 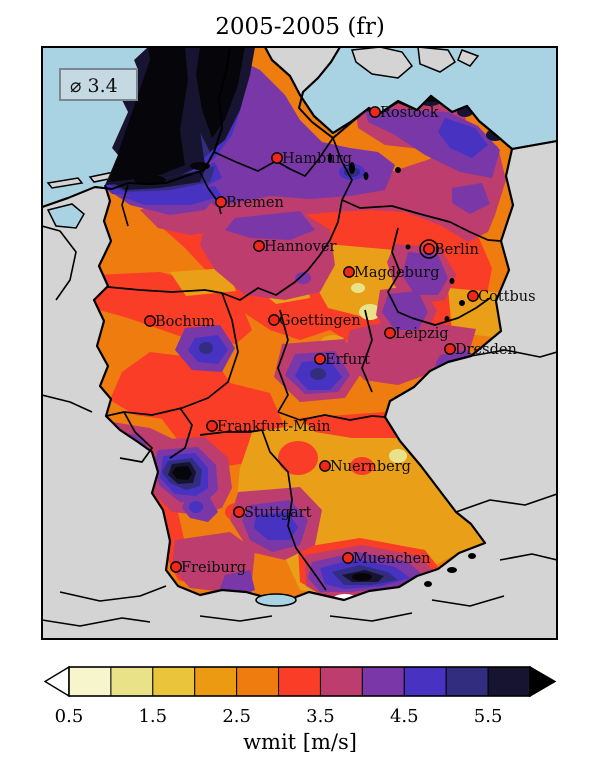 What do you see at coordinates (402, 370) in the screenshot?
I see `lakes` at bounding box center [402, 370].